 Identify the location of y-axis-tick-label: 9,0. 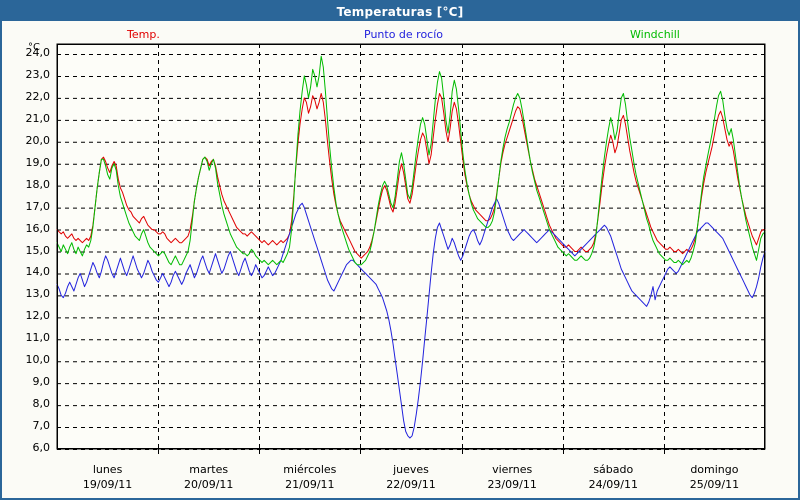
(41, 382).